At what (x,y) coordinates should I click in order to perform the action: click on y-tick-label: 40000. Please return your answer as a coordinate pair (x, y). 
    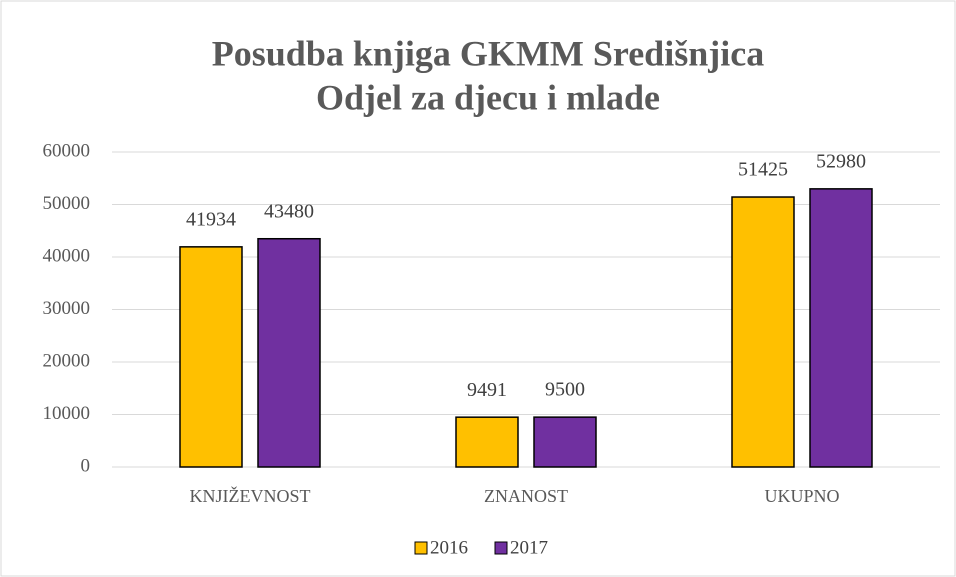
    Looking at the image, I should click on (67, 255).